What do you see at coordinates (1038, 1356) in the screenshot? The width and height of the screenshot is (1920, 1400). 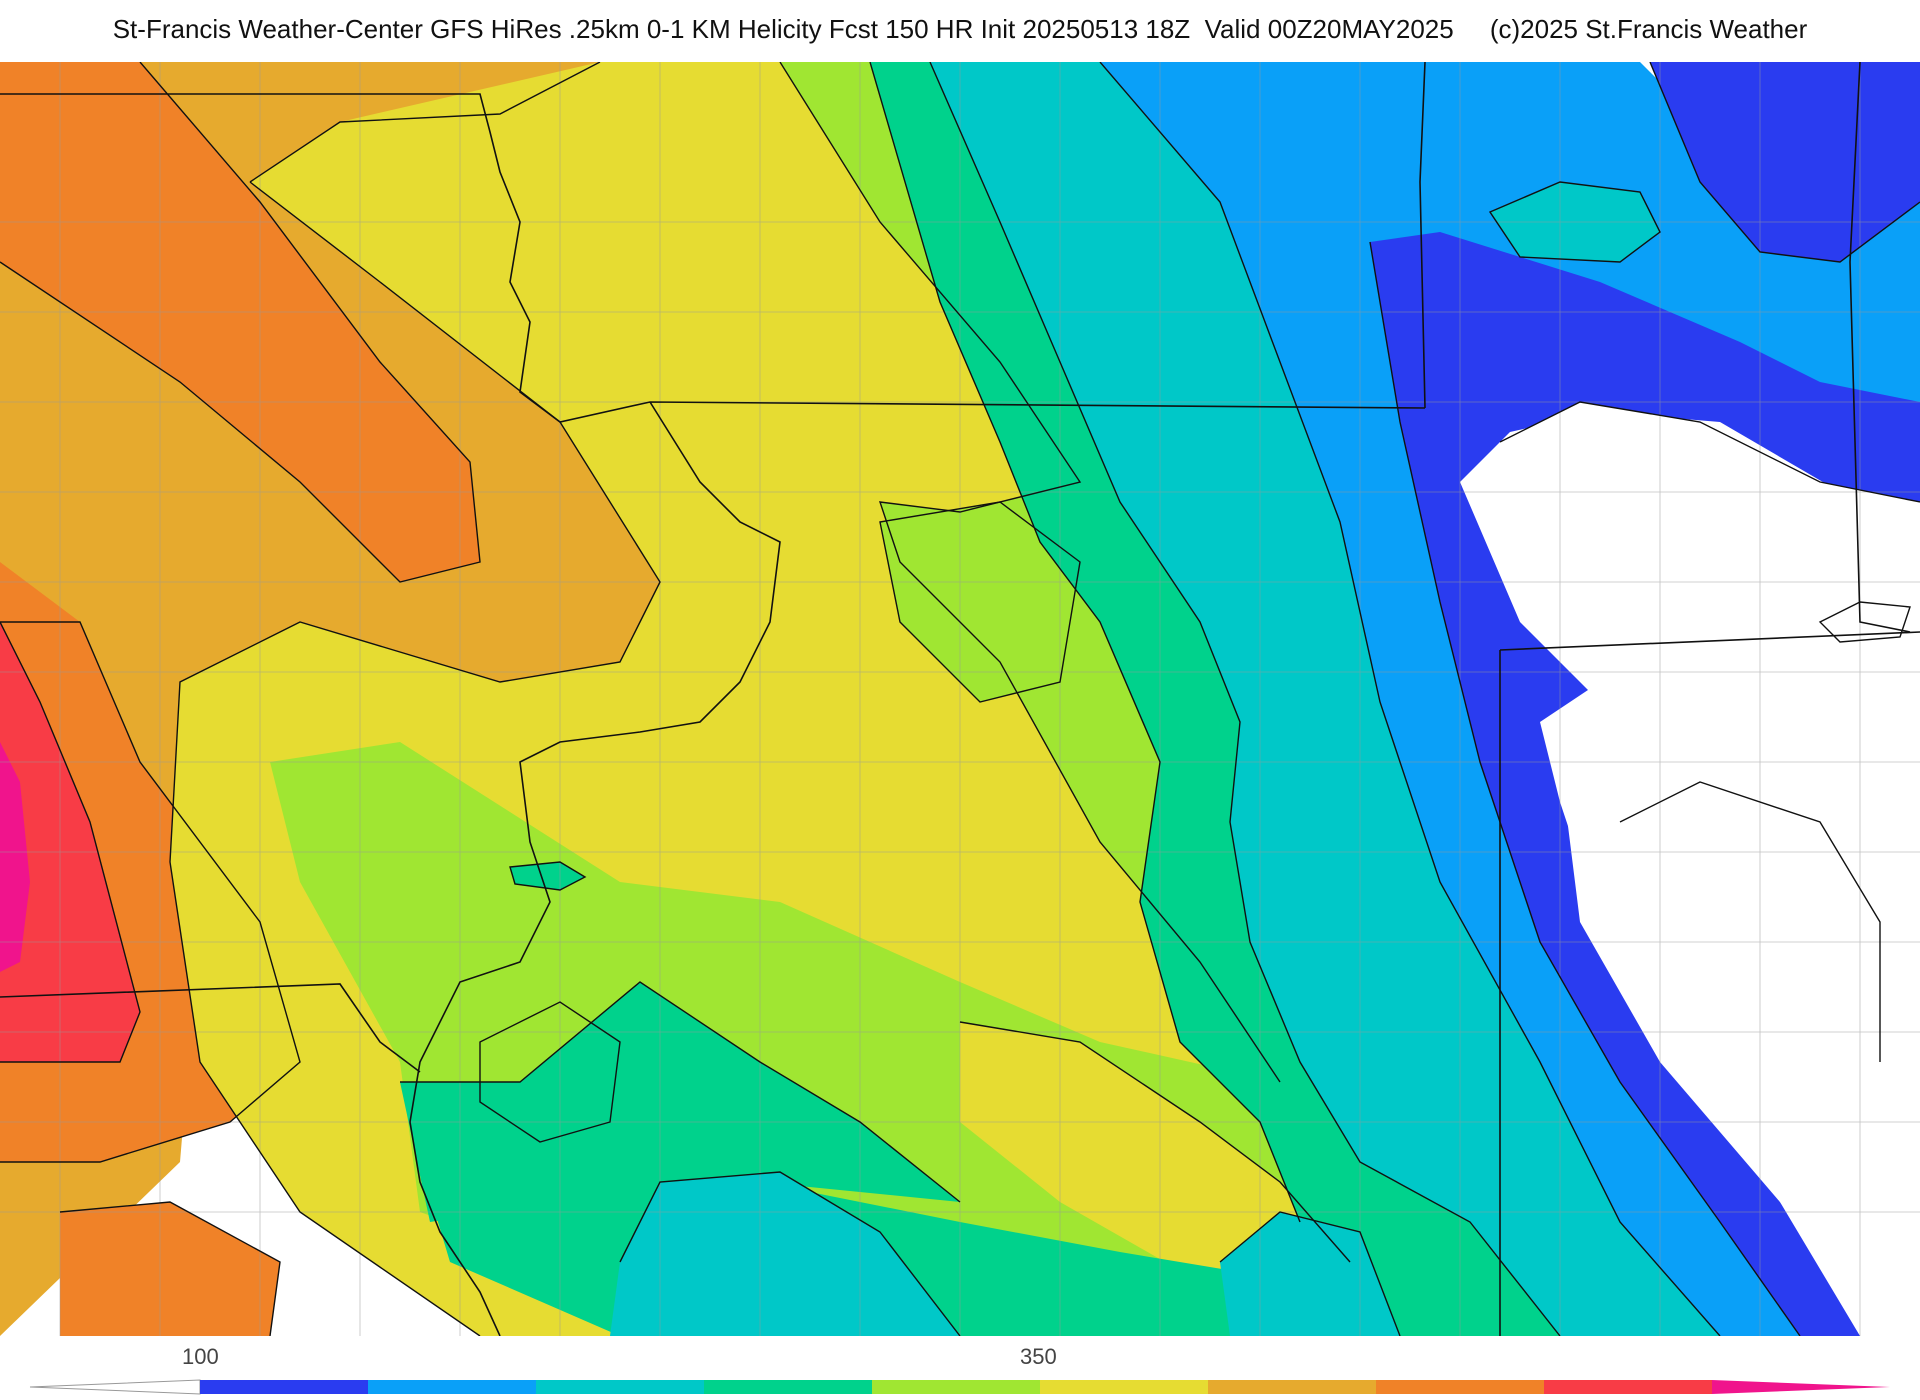 I see `colorbar-tick-label-350: 350` at bounding box center [1038, 1356].